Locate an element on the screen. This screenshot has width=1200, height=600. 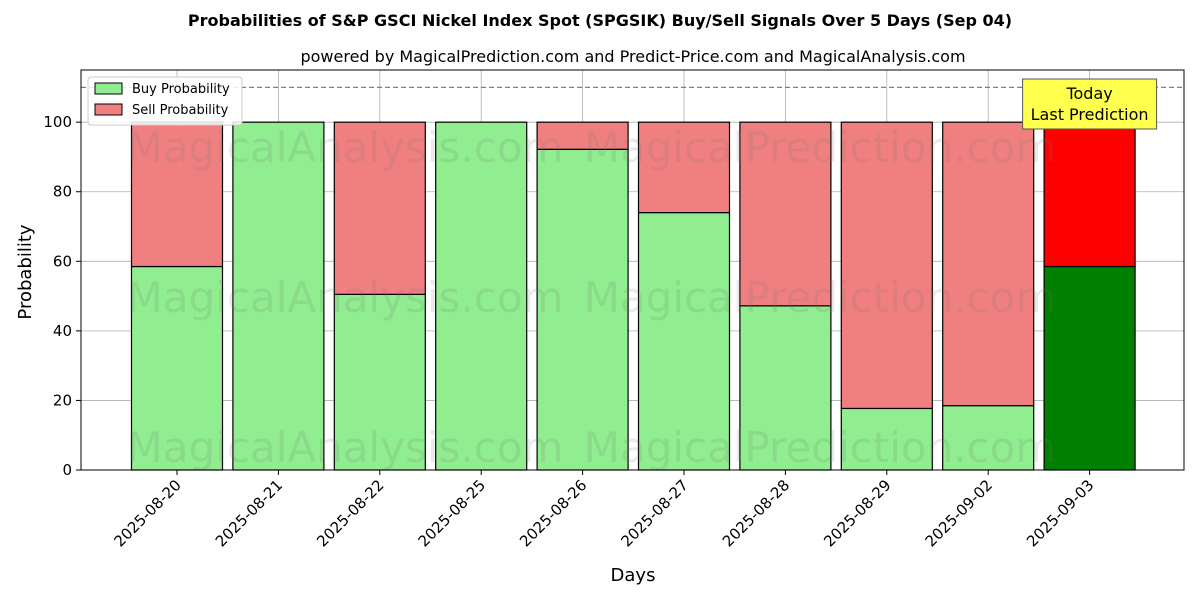
y-tick-label: 40 is located at coordinates (62, 331).